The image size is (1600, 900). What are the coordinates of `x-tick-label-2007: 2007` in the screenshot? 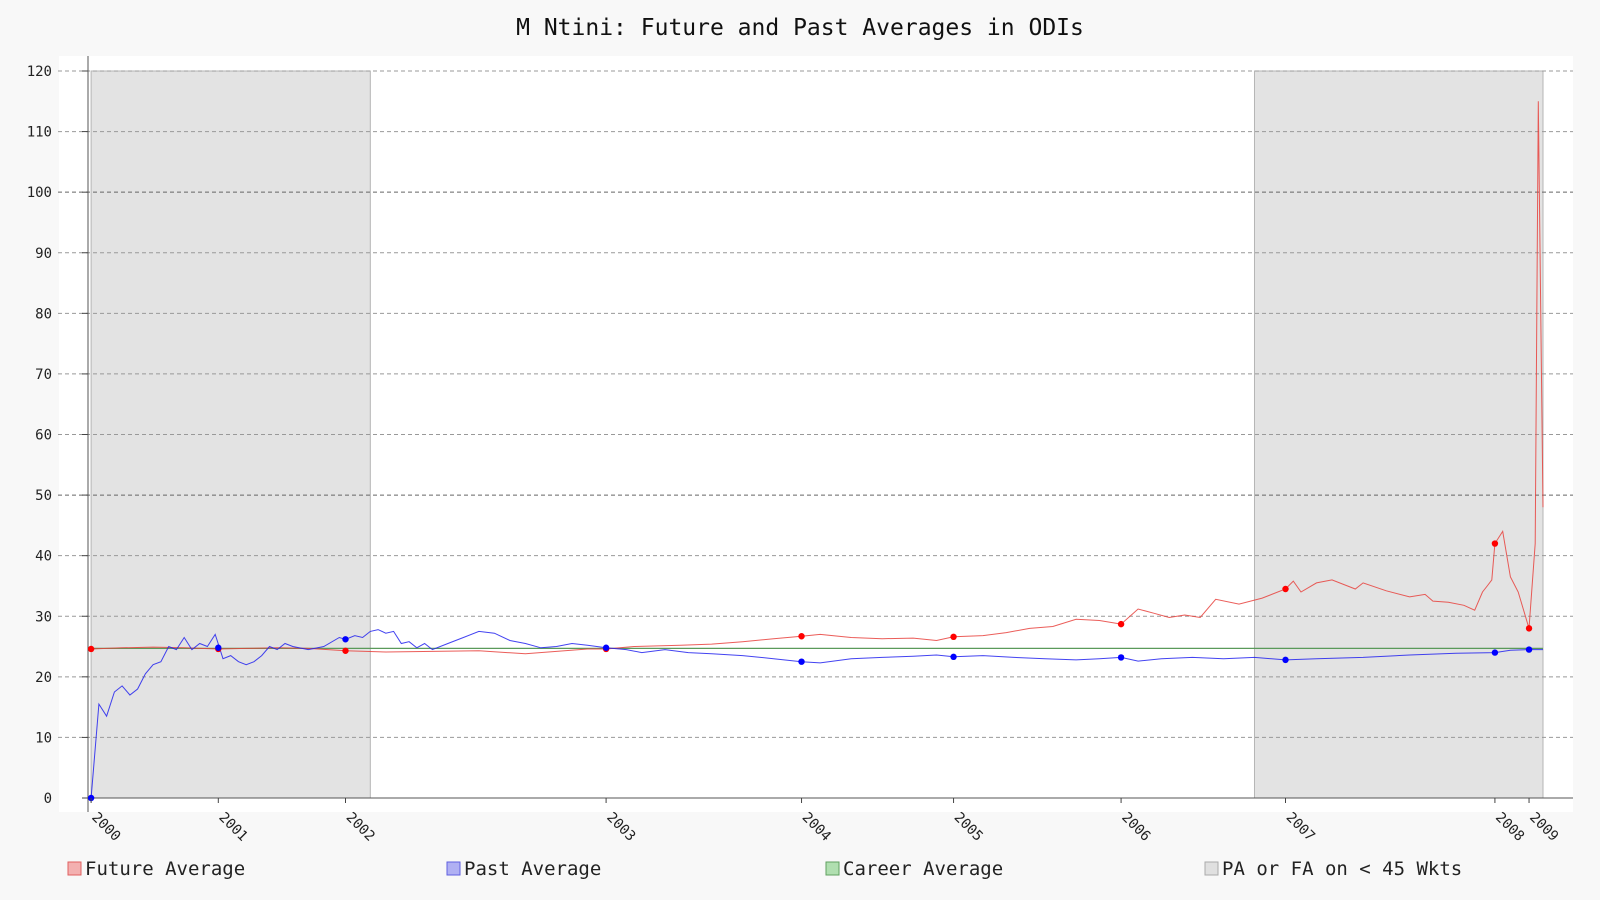 It's located at (1300, 827).